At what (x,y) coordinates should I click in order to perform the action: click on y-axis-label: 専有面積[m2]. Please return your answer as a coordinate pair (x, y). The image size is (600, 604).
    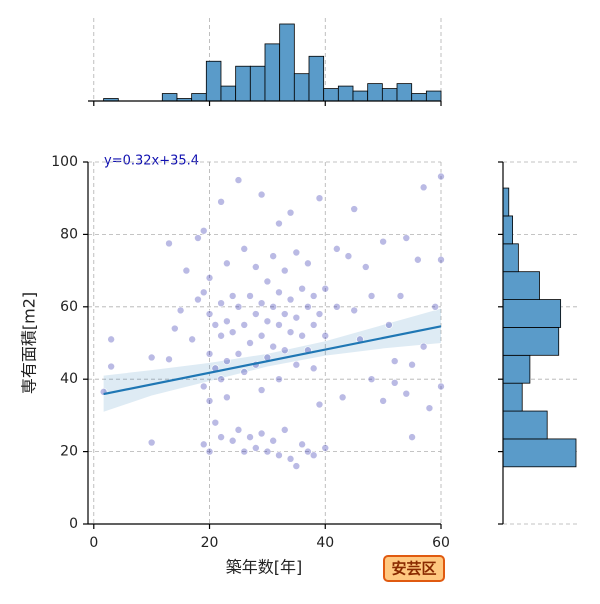
    Looking at the image, I should click on (29, 343).